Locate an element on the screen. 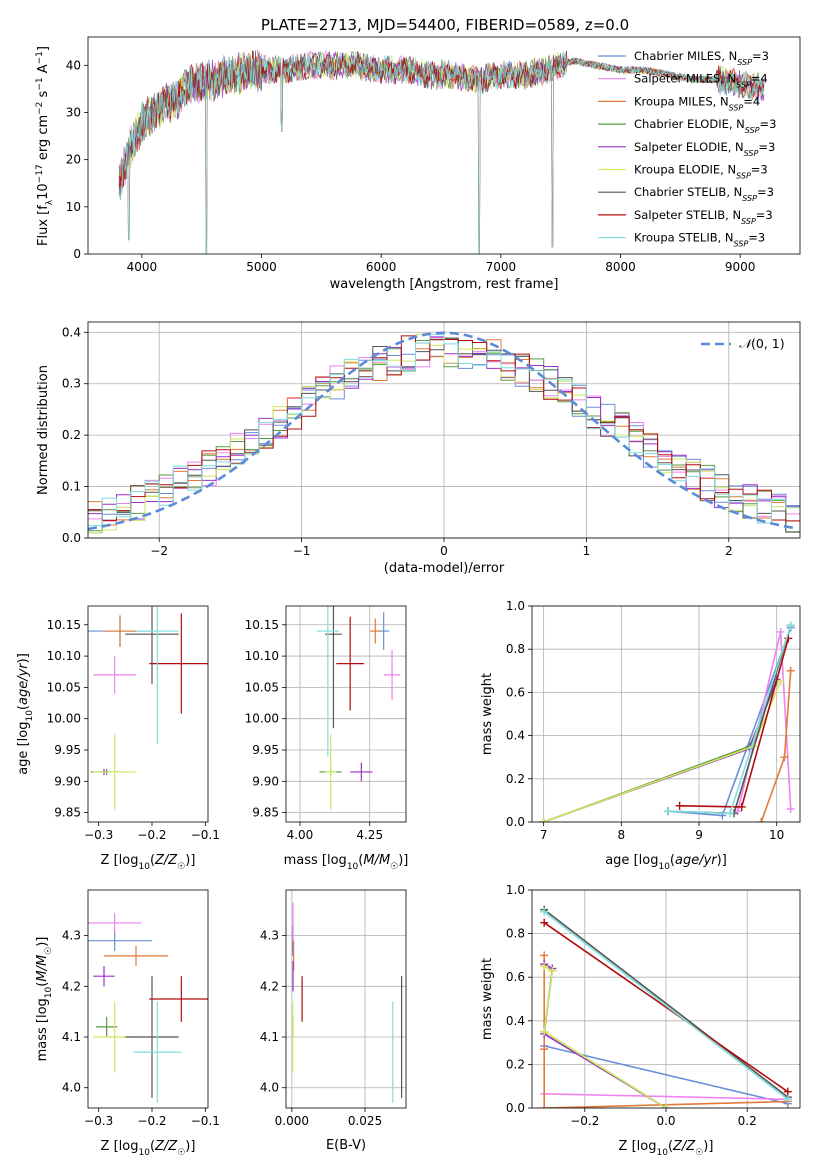 The width and height of the screenshot is (819, 1170). histogram-kroupa-stelib is located at coordinates (444, 430).